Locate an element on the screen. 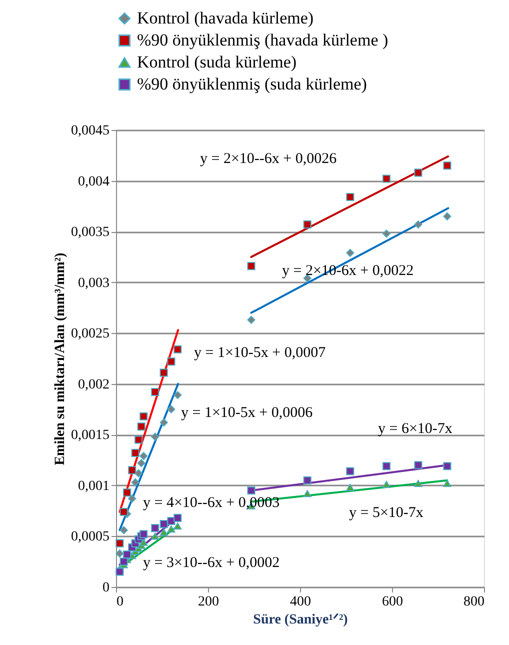  annotation: y = 1×10-5x + 0,0006 is located at coordinates (247, 413).